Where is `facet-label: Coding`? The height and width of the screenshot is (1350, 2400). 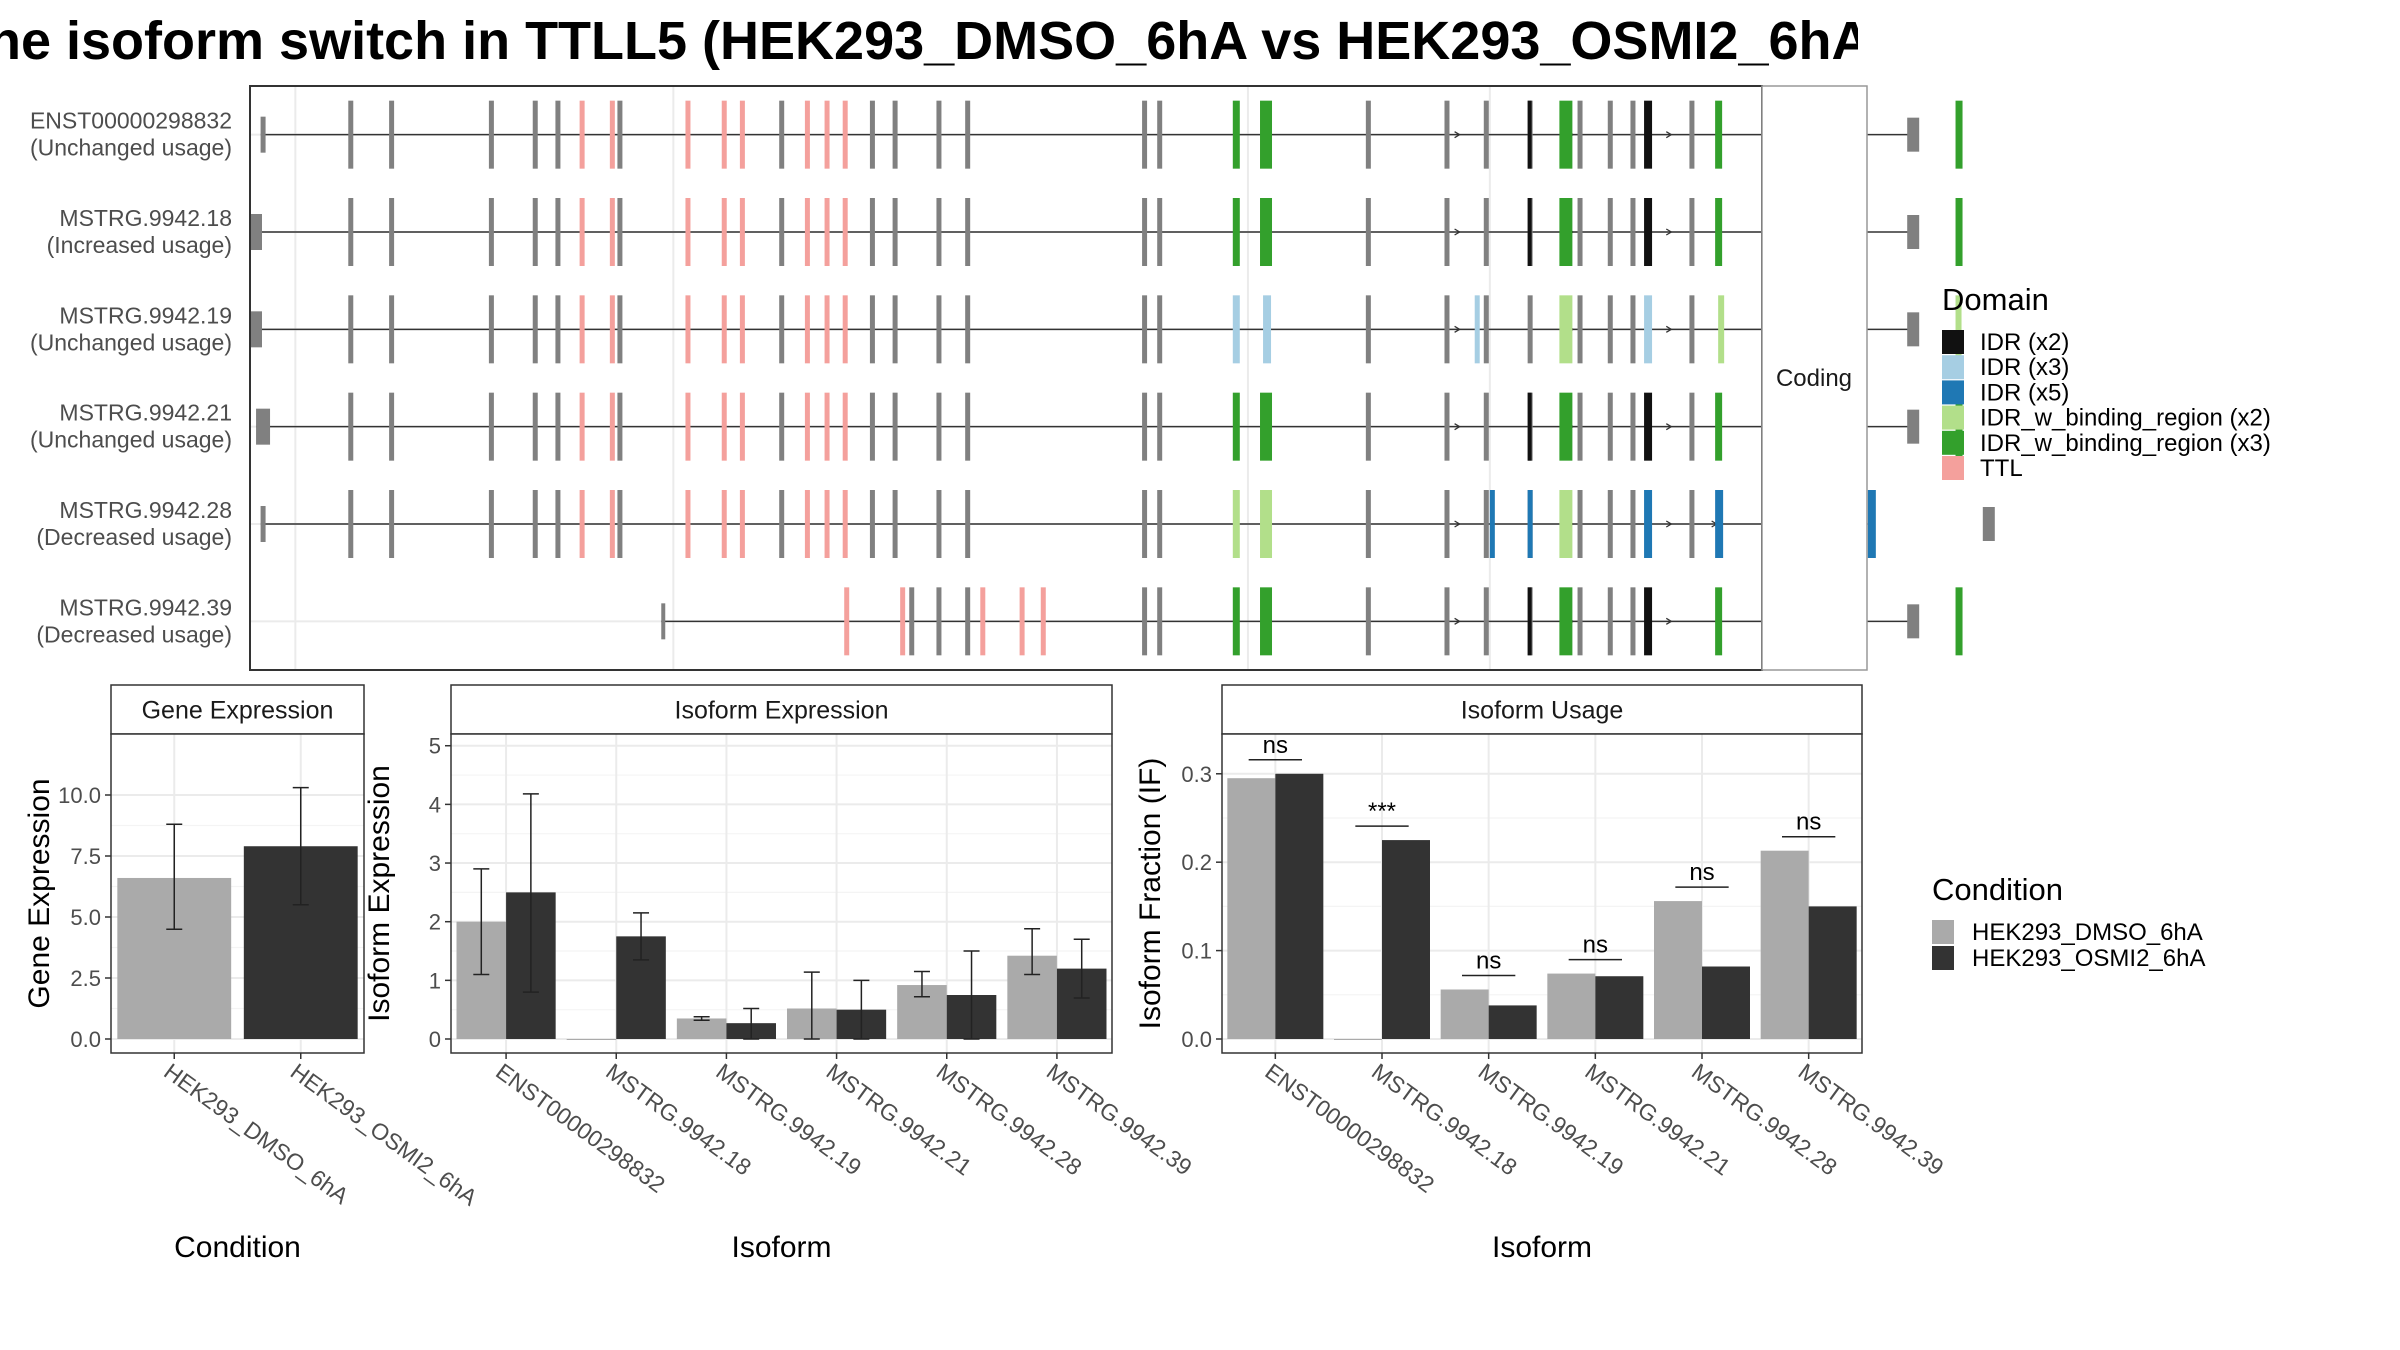
facet-label: Coding is located at coordinates (1814, 378).